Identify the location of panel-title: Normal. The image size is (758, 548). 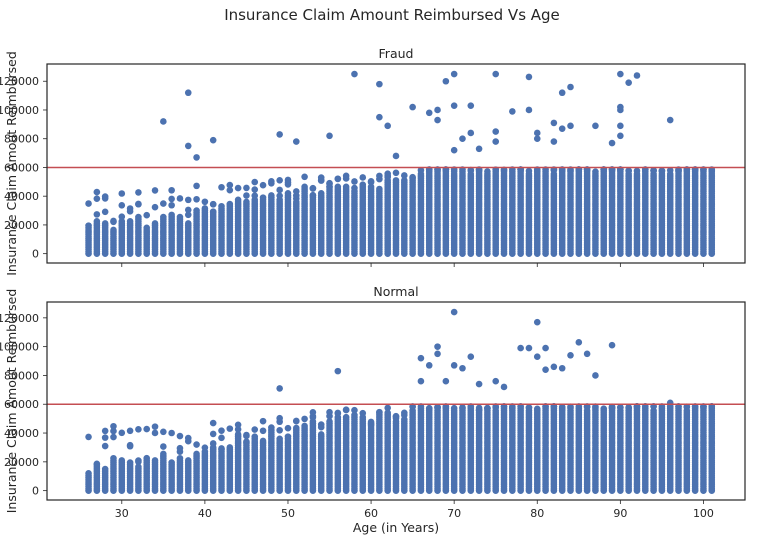
(395, 291).